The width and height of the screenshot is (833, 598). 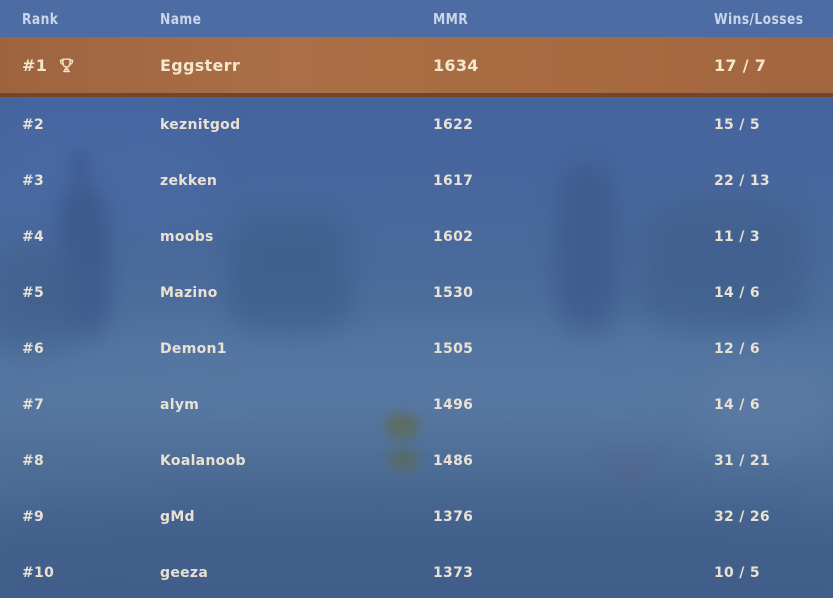 What do you see at coordinates (33, 125) in the screenshot?
I see `rank-label: #2` at bounding box center [33, 125].